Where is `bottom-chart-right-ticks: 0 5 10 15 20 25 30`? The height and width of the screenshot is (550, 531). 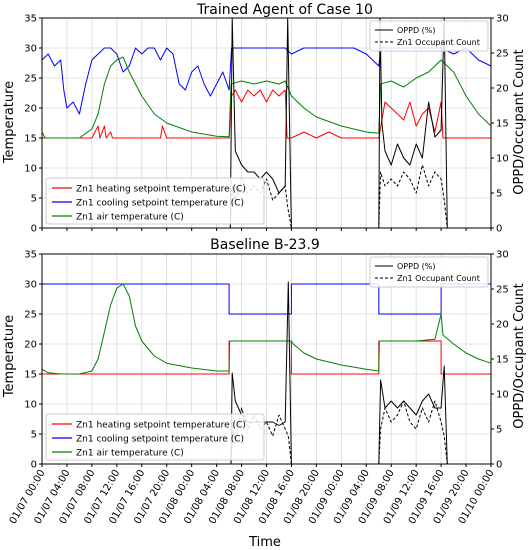 bottom-chart-right-ticks: 0 5 10 15 20 25 30 is located at coordinates (500, 360).